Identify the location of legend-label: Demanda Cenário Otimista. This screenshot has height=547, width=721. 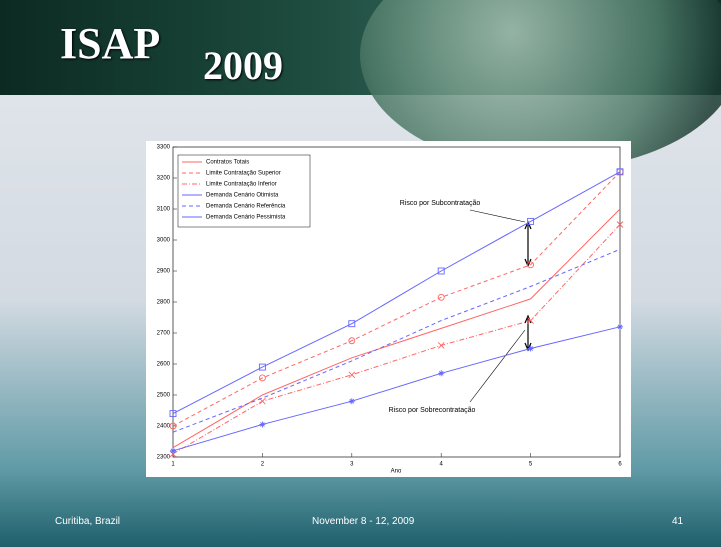
(242, 196).